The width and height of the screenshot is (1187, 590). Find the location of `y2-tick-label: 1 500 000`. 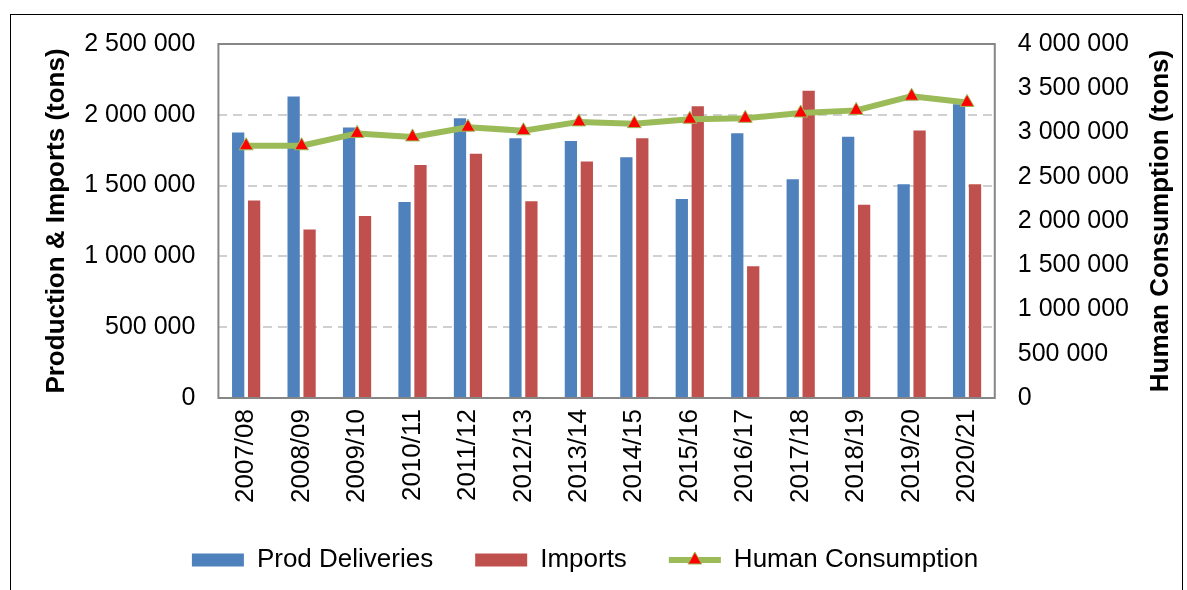

y2-tick-label: 1 500 000 is located at coordinates (1073, 263).